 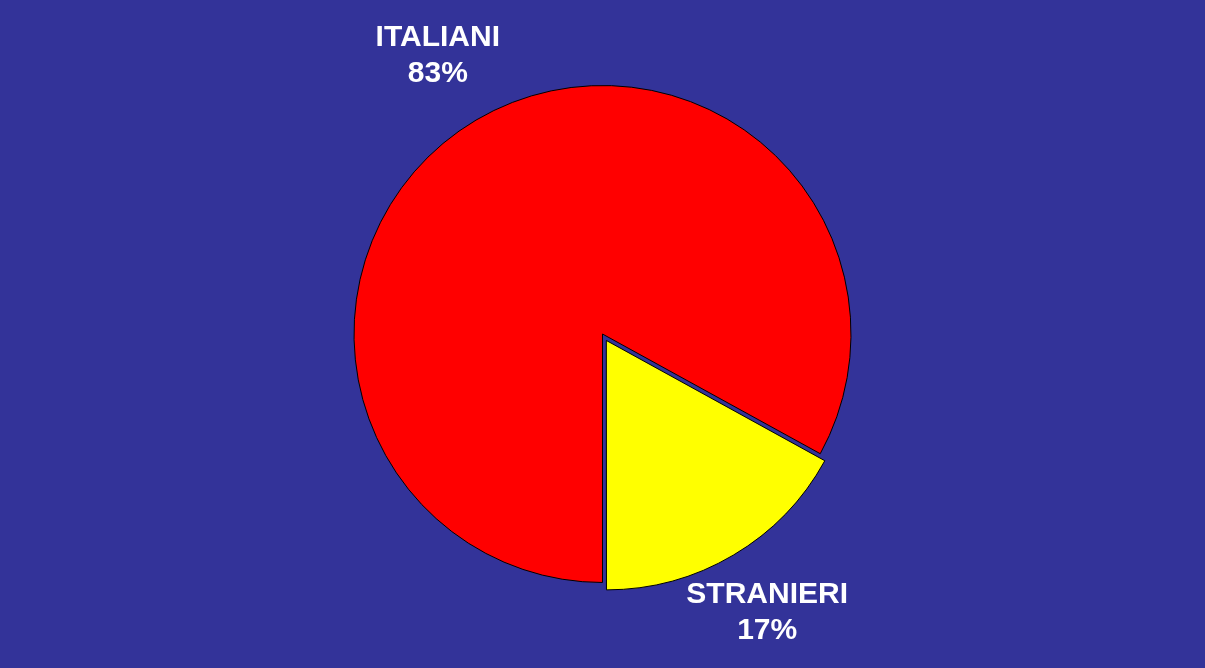 What do you see at coordinates (767, 592) in the screenshot?
I see `slice-label: STRANIERI` at bounding box center [767, 592].